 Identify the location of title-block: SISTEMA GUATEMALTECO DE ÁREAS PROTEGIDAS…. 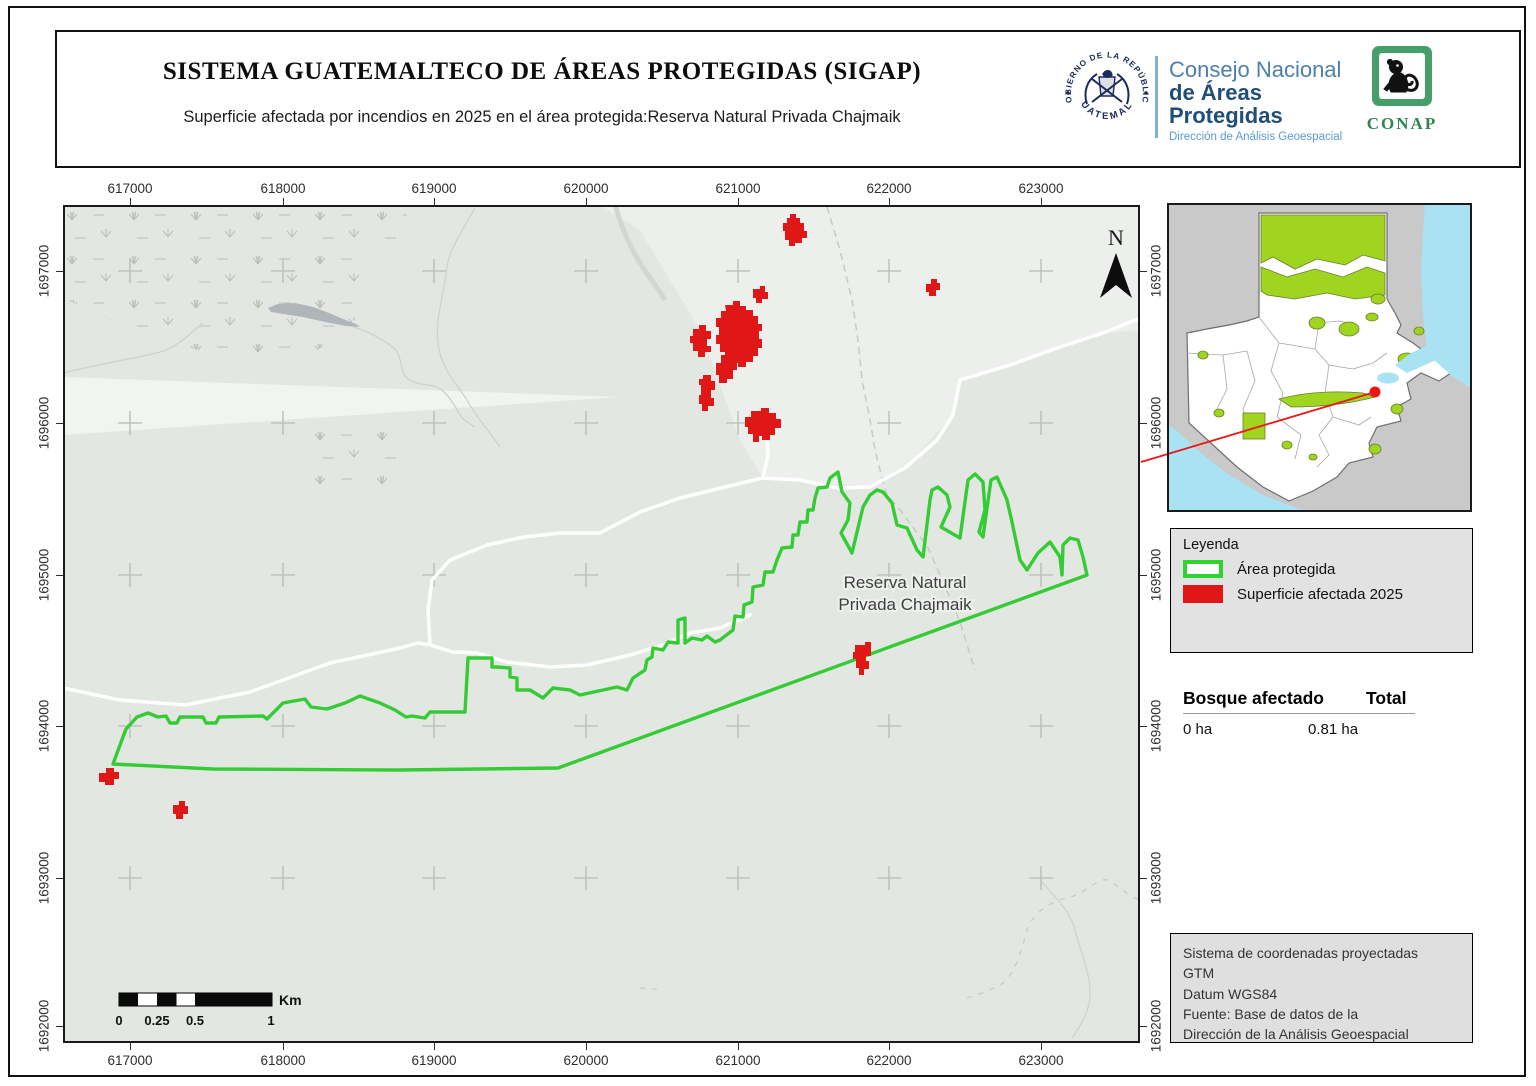
(542, 92).